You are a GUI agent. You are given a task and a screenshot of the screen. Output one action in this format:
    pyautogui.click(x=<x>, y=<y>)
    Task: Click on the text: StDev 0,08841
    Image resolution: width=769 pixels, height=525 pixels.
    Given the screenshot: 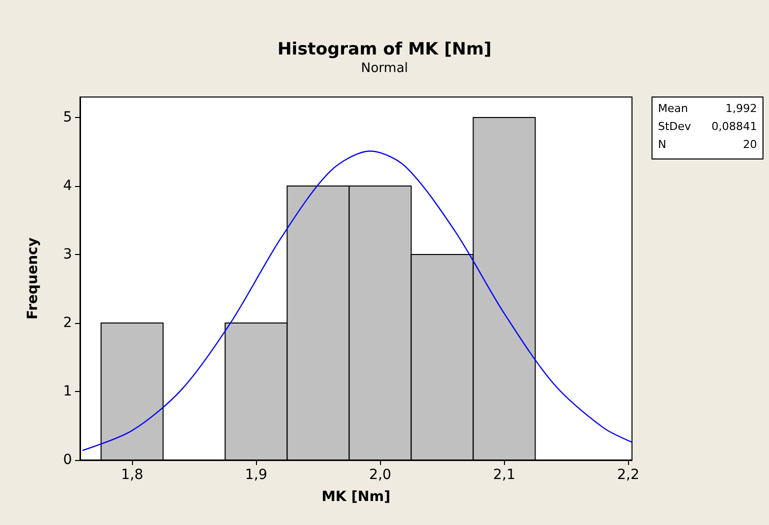 What is the action you would take?
    pyautogui.click(x=707, y=126)
    